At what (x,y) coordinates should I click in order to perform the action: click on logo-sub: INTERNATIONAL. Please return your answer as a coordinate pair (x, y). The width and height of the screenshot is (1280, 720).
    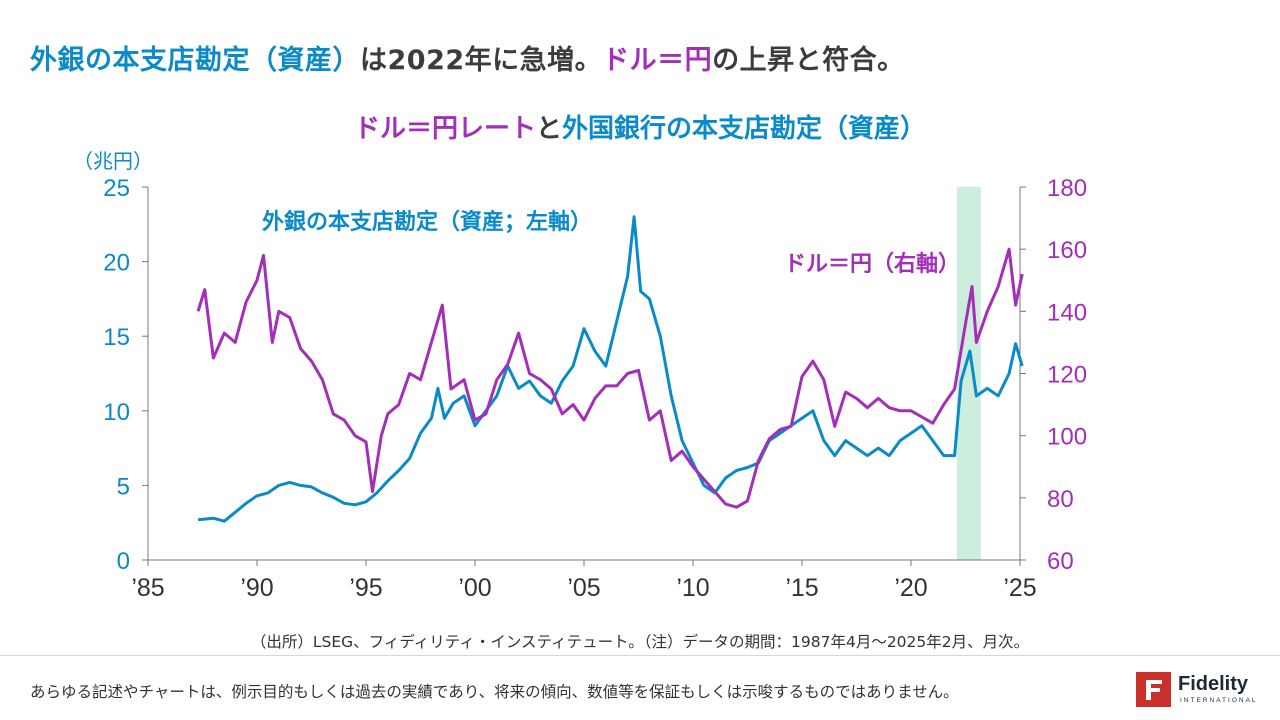
    Looking at the image, I should click on (1219, 700).